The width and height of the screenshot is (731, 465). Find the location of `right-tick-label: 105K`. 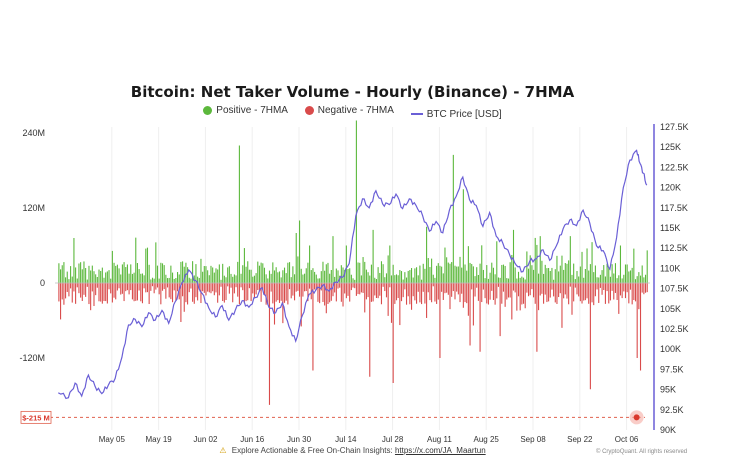

right-tick-label: 105K is located at coordinates (670, 309).